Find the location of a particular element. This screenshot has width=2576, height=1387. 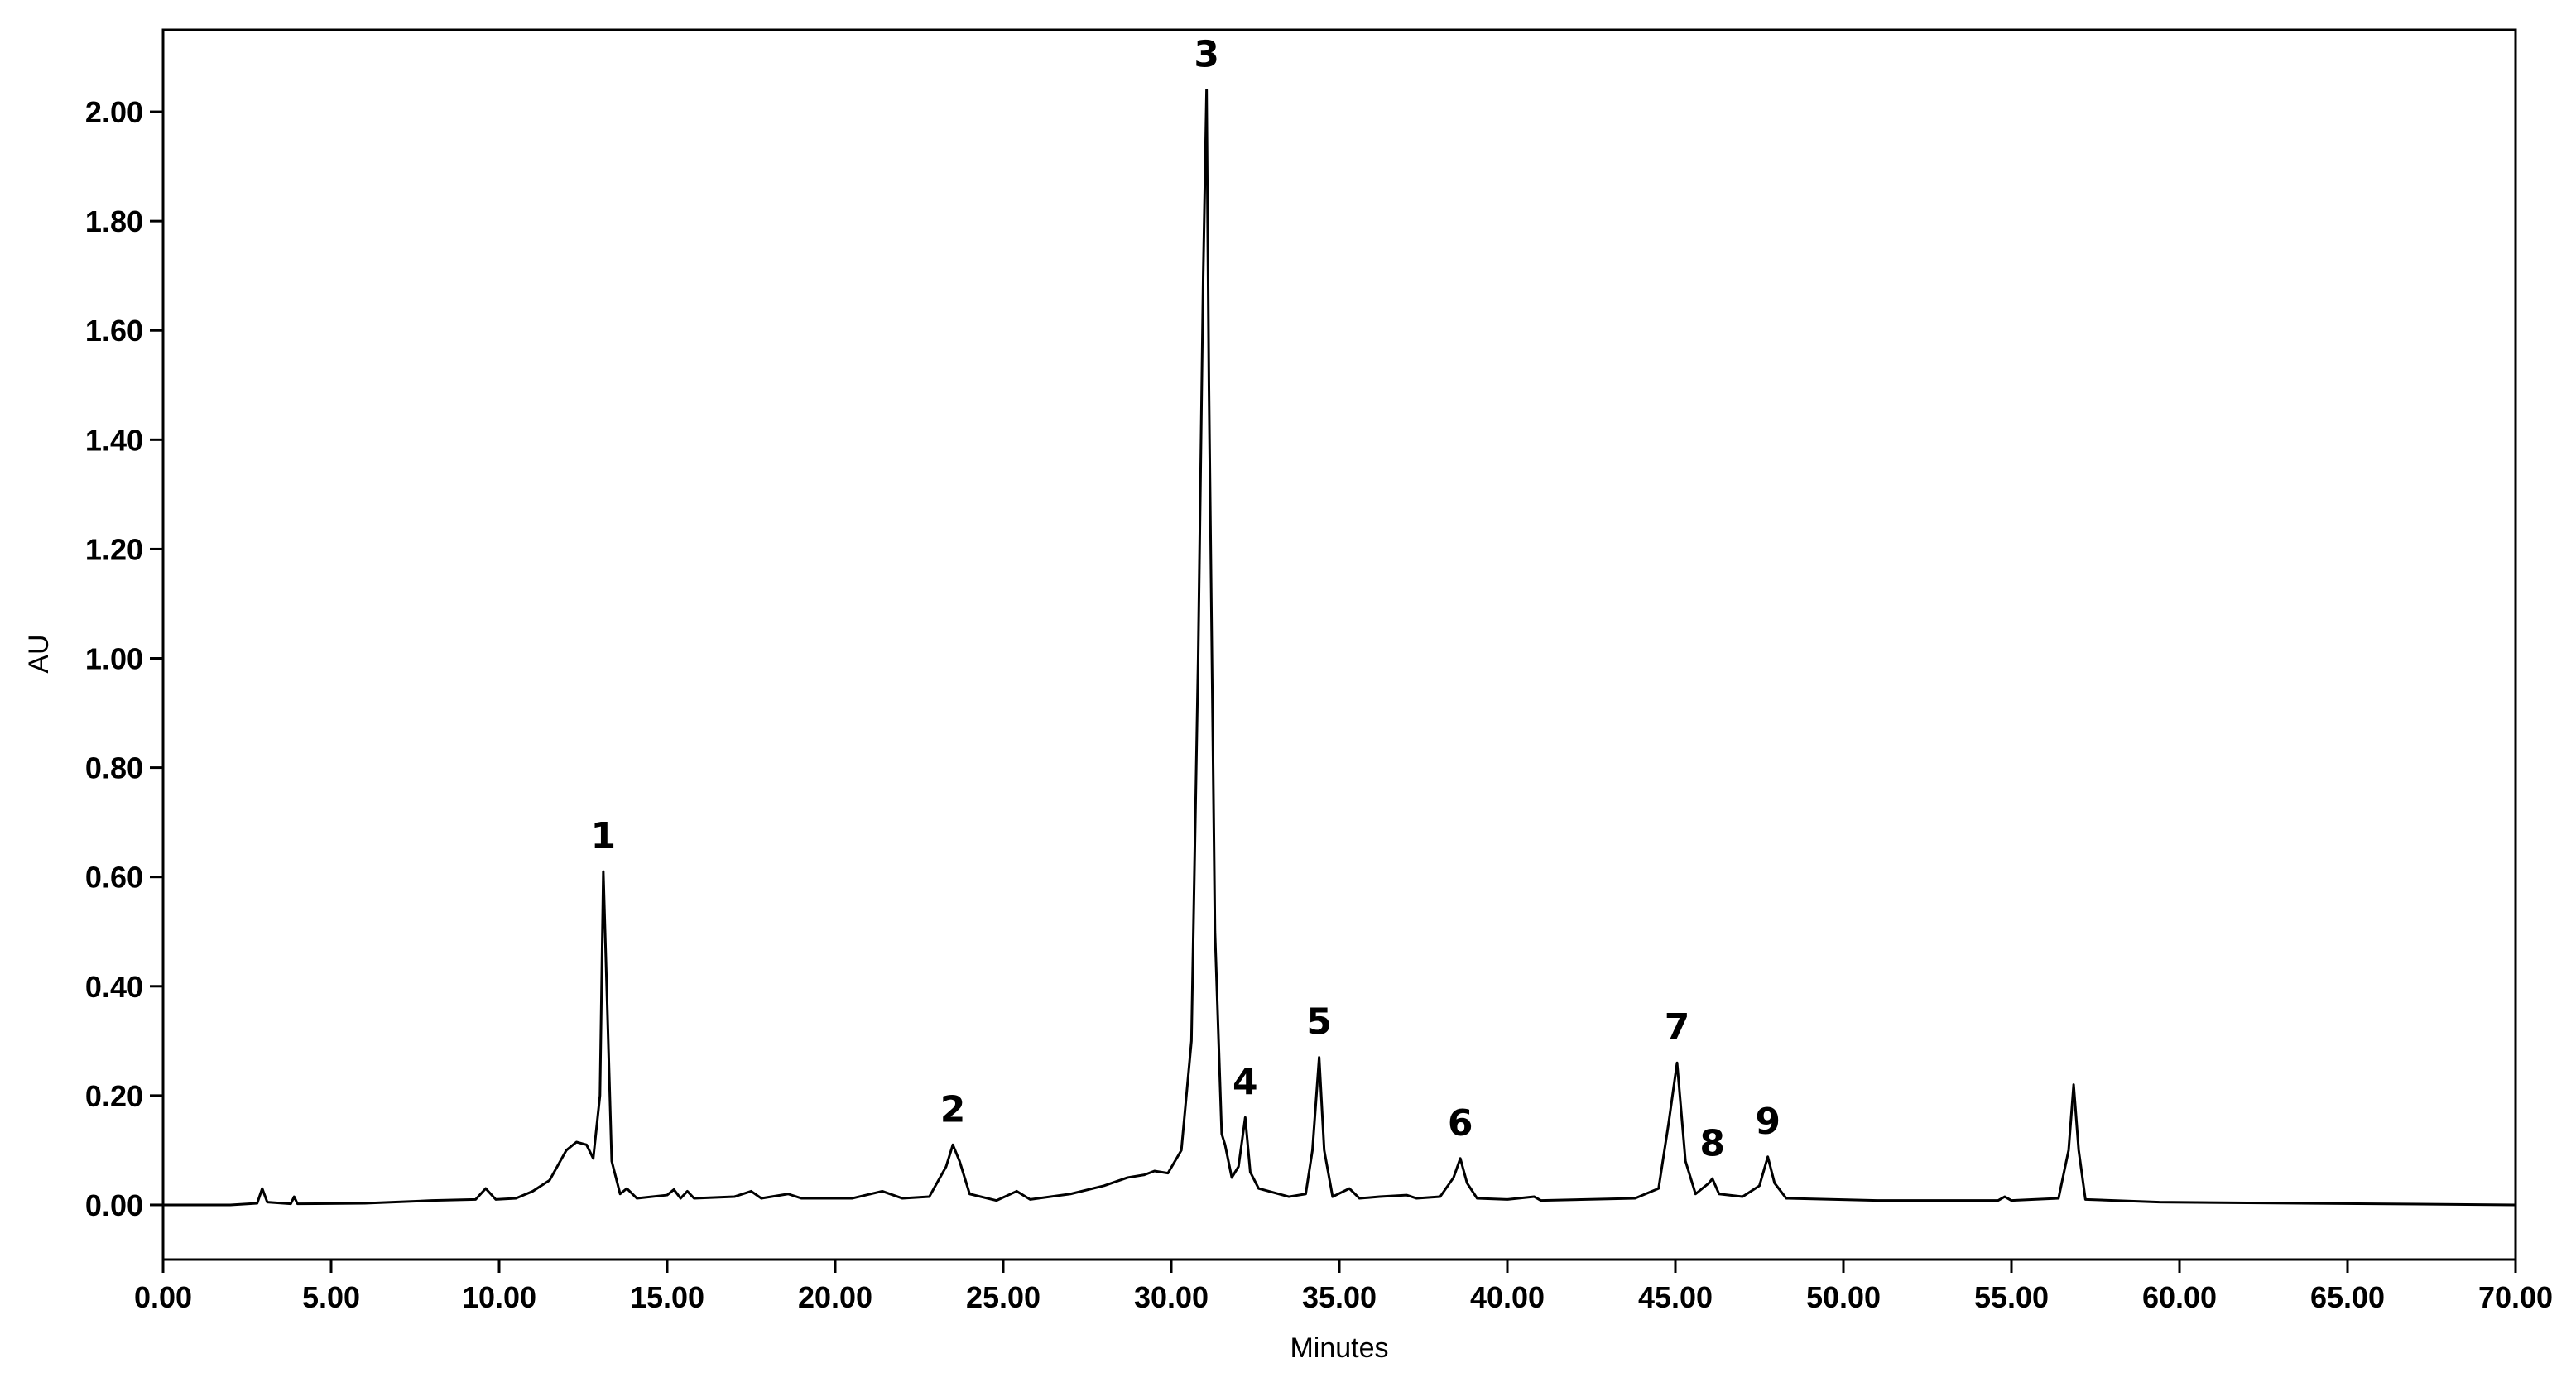

x-tick-label: 5.00 is located at coordinates (331, 1297).